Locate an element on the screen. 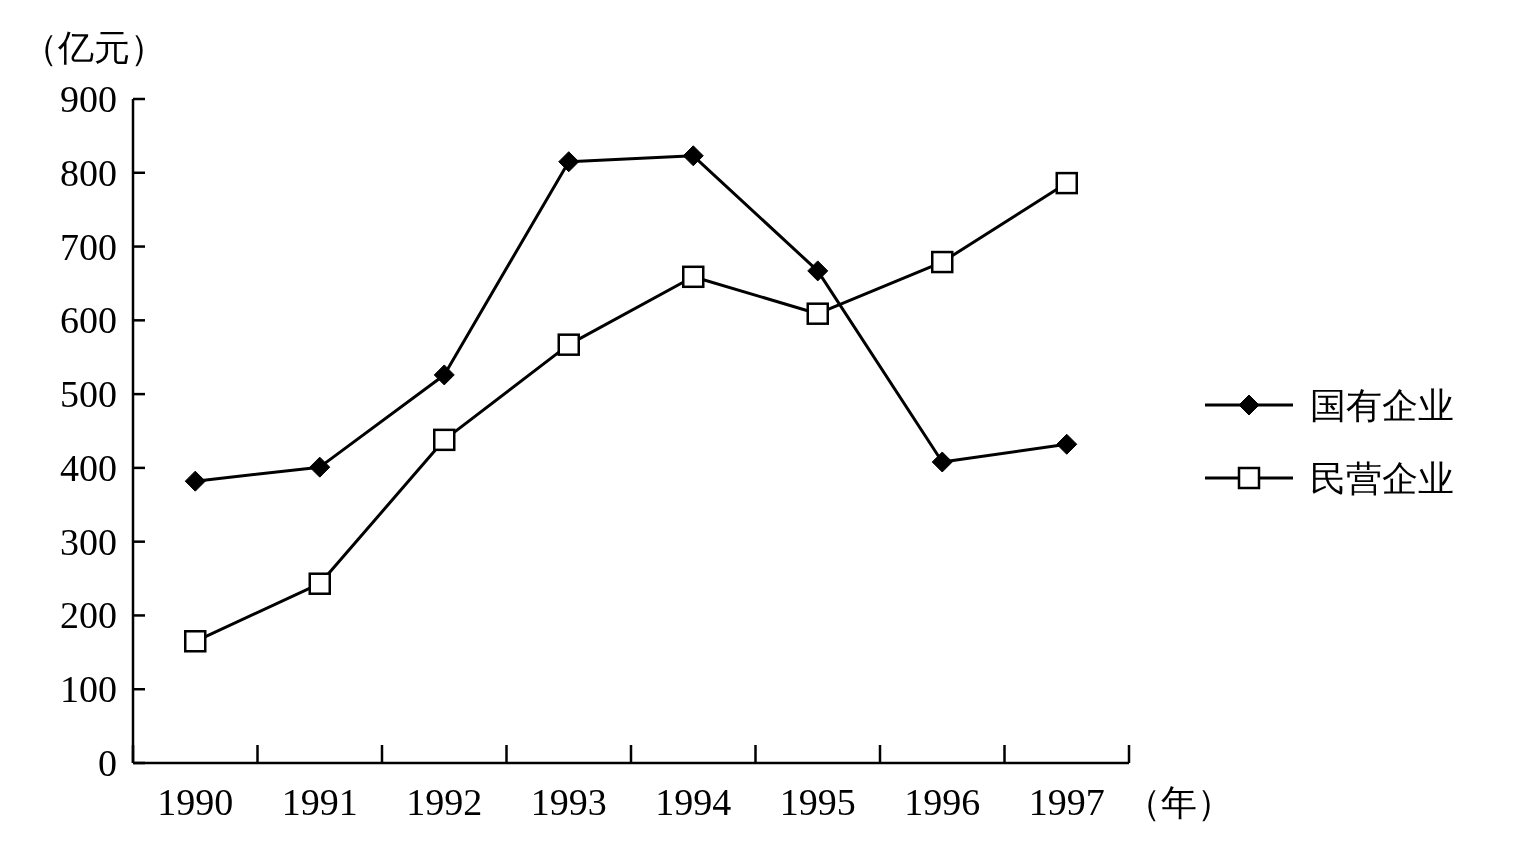  x-tick-label: 1992 is located at coordinates (444, 802).